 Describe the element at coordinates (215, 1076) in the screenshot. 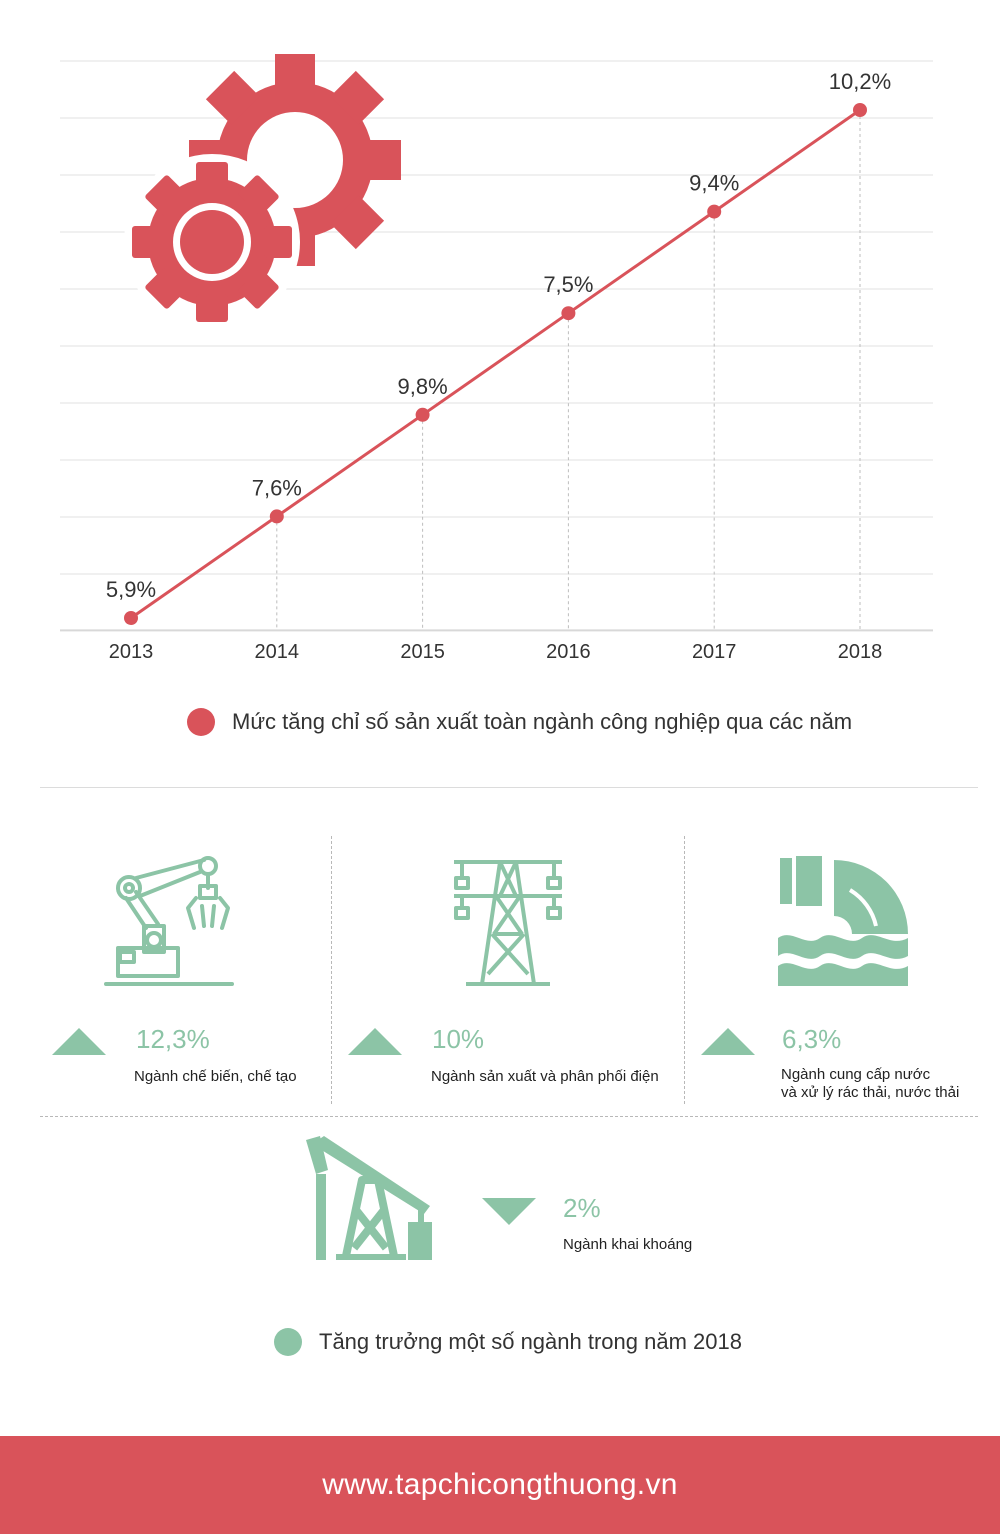

I see `industry-label: Ngành chế biến, chế tạo` at that location.